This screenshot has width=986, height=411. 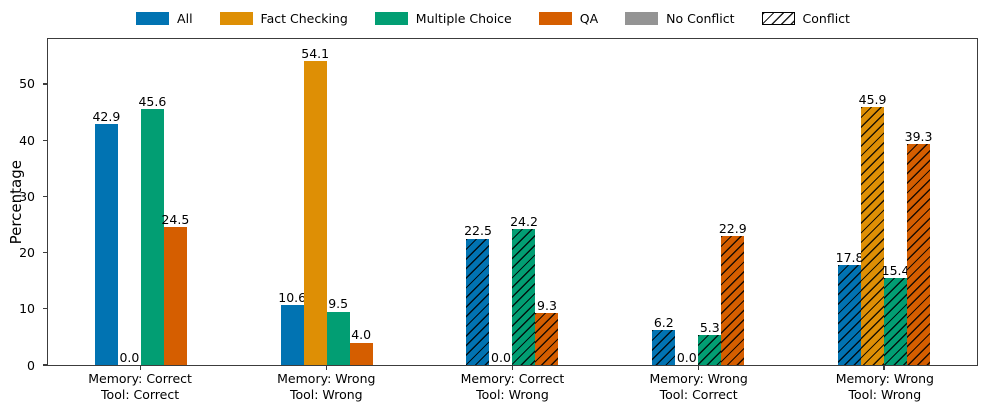 I want to click on x-axis-category-label: Memory: Correct Tool: Correct, so click(x=140, y=386).